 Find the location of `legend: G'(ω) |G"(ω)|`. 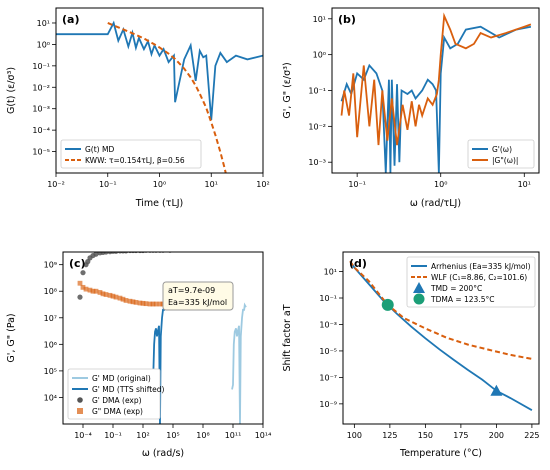

legend: G'(ω) |G"(ω)| is located at coordinates (501, 154).